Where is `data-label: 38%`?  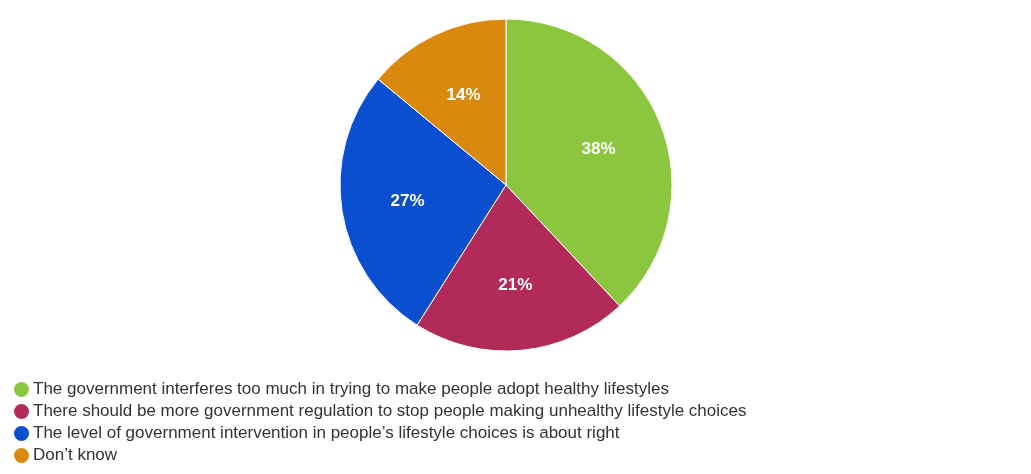
data-label: 38% is located at coordinates (598, 148).